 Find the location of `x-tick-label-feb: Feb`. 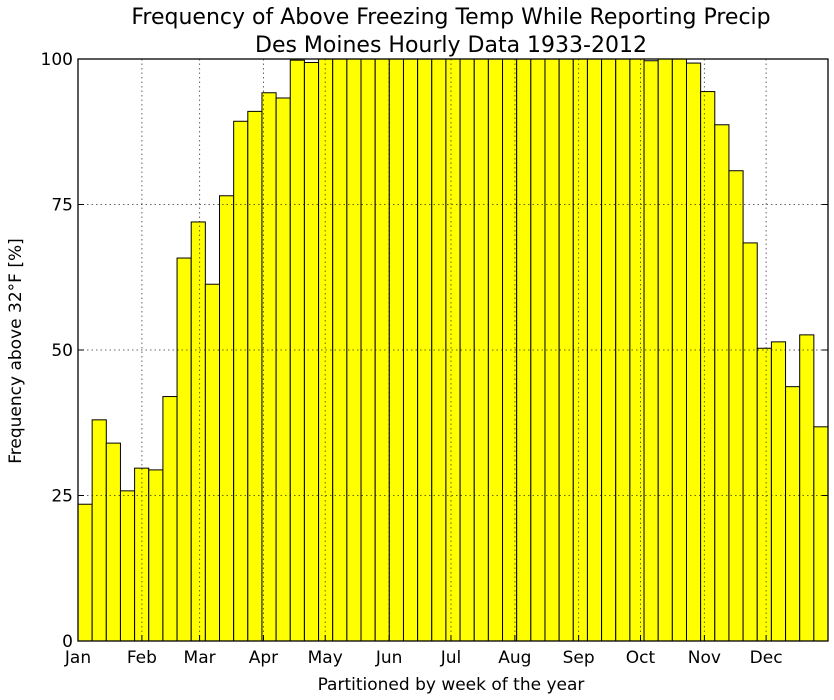

x-tick-label-feb: Feb is located at coordinates (142, 658).